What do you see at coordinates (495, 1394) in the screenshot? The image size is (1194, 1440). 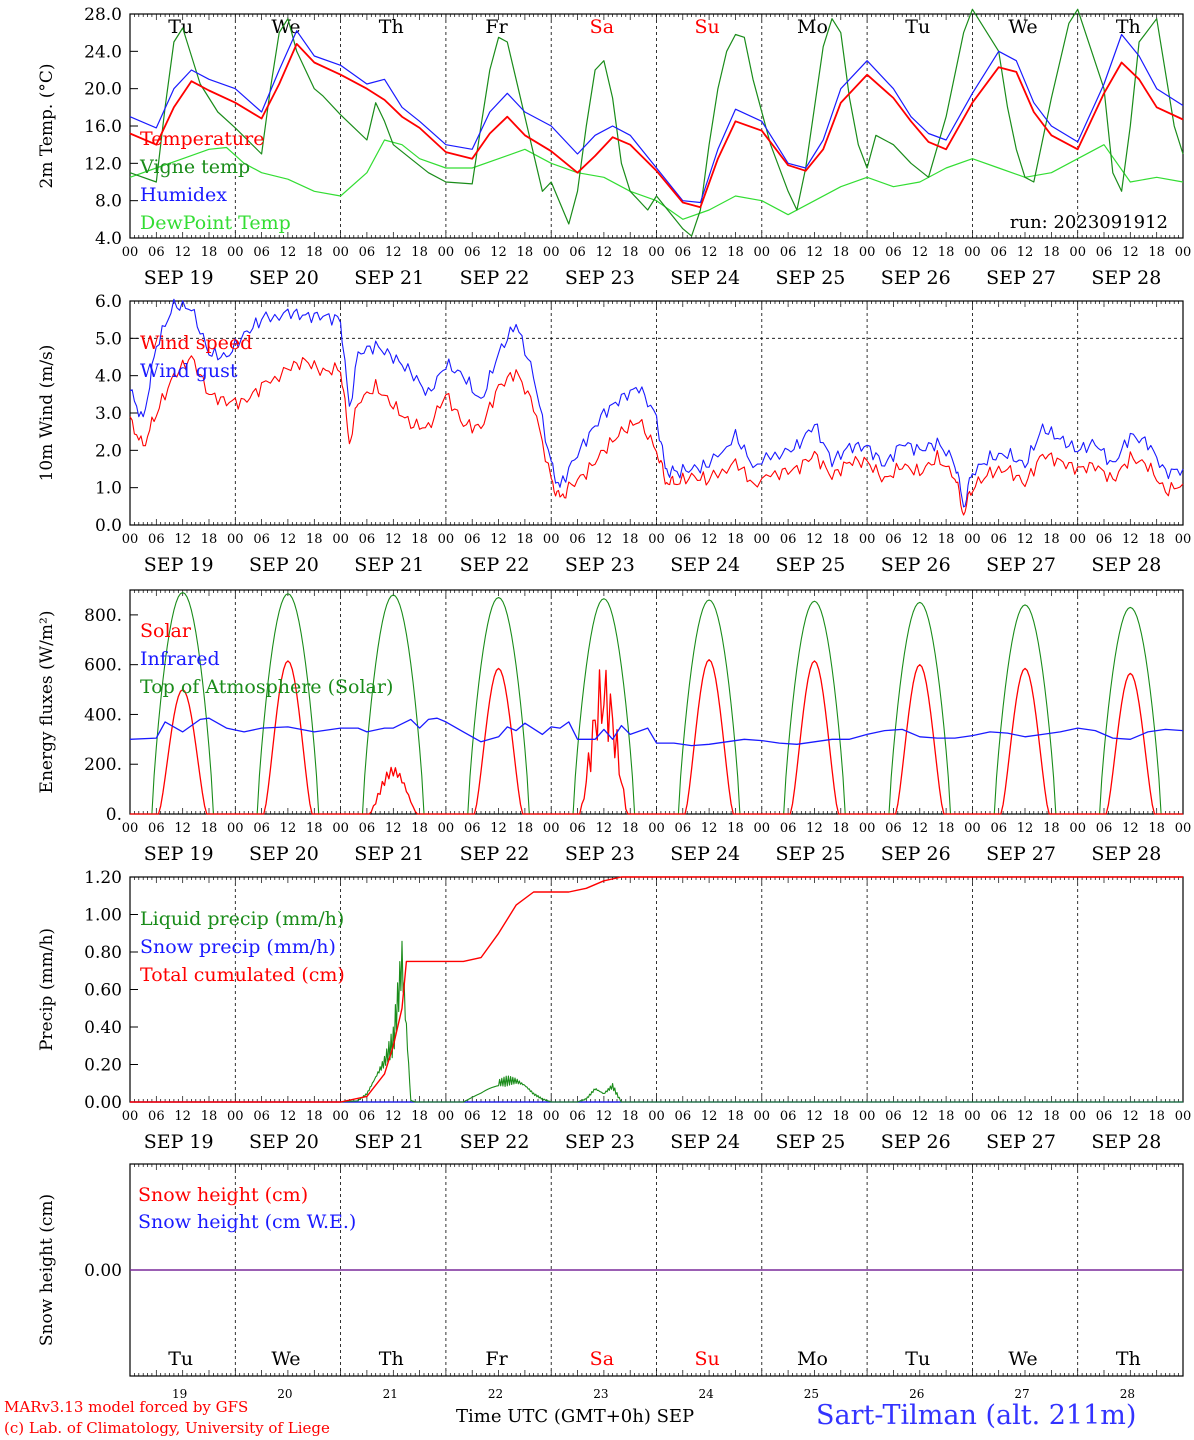 I see `day-number: 22` at bounding box center [495, 1394].